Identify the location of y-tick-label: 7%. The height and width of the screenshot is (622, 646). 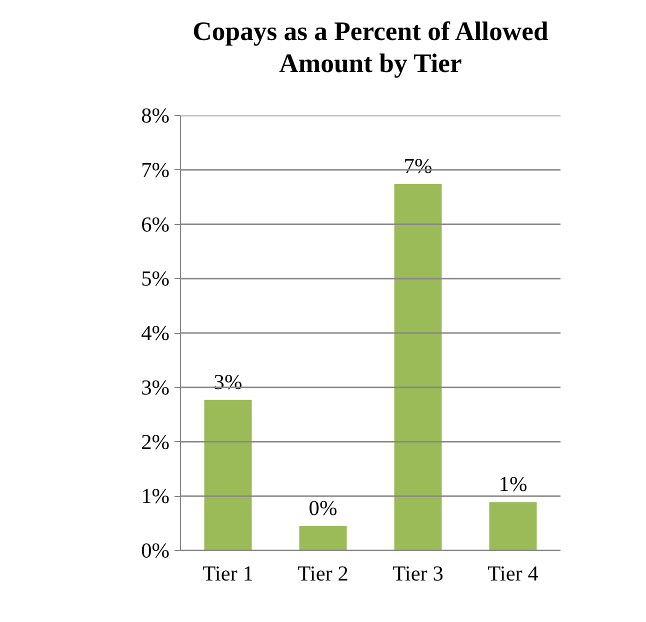
(155, 170).